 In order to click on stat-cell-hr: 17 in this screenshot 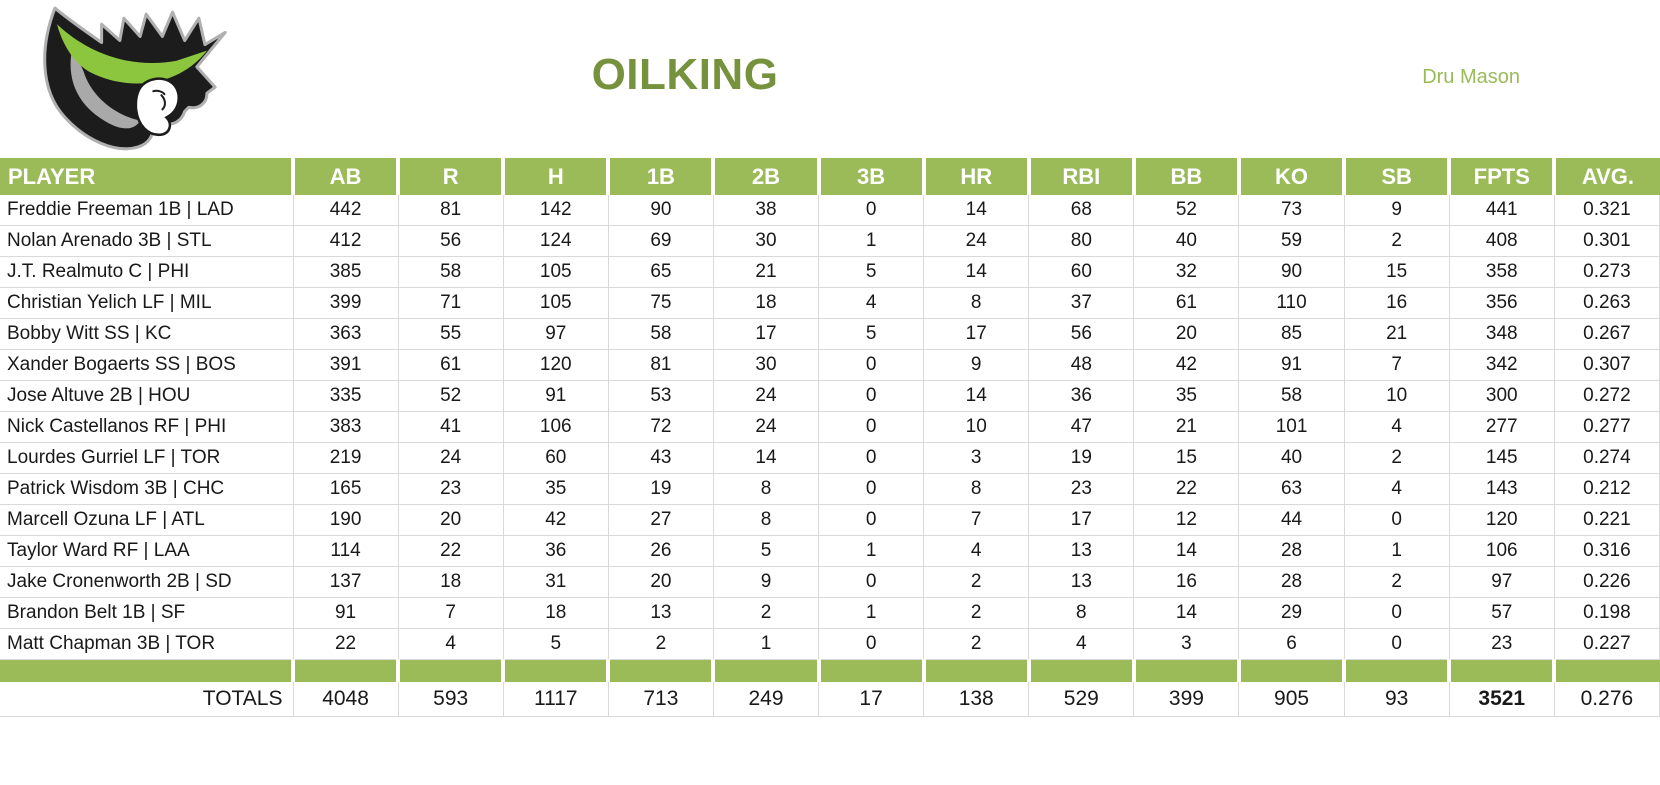, I will do `click(976, 334)`.